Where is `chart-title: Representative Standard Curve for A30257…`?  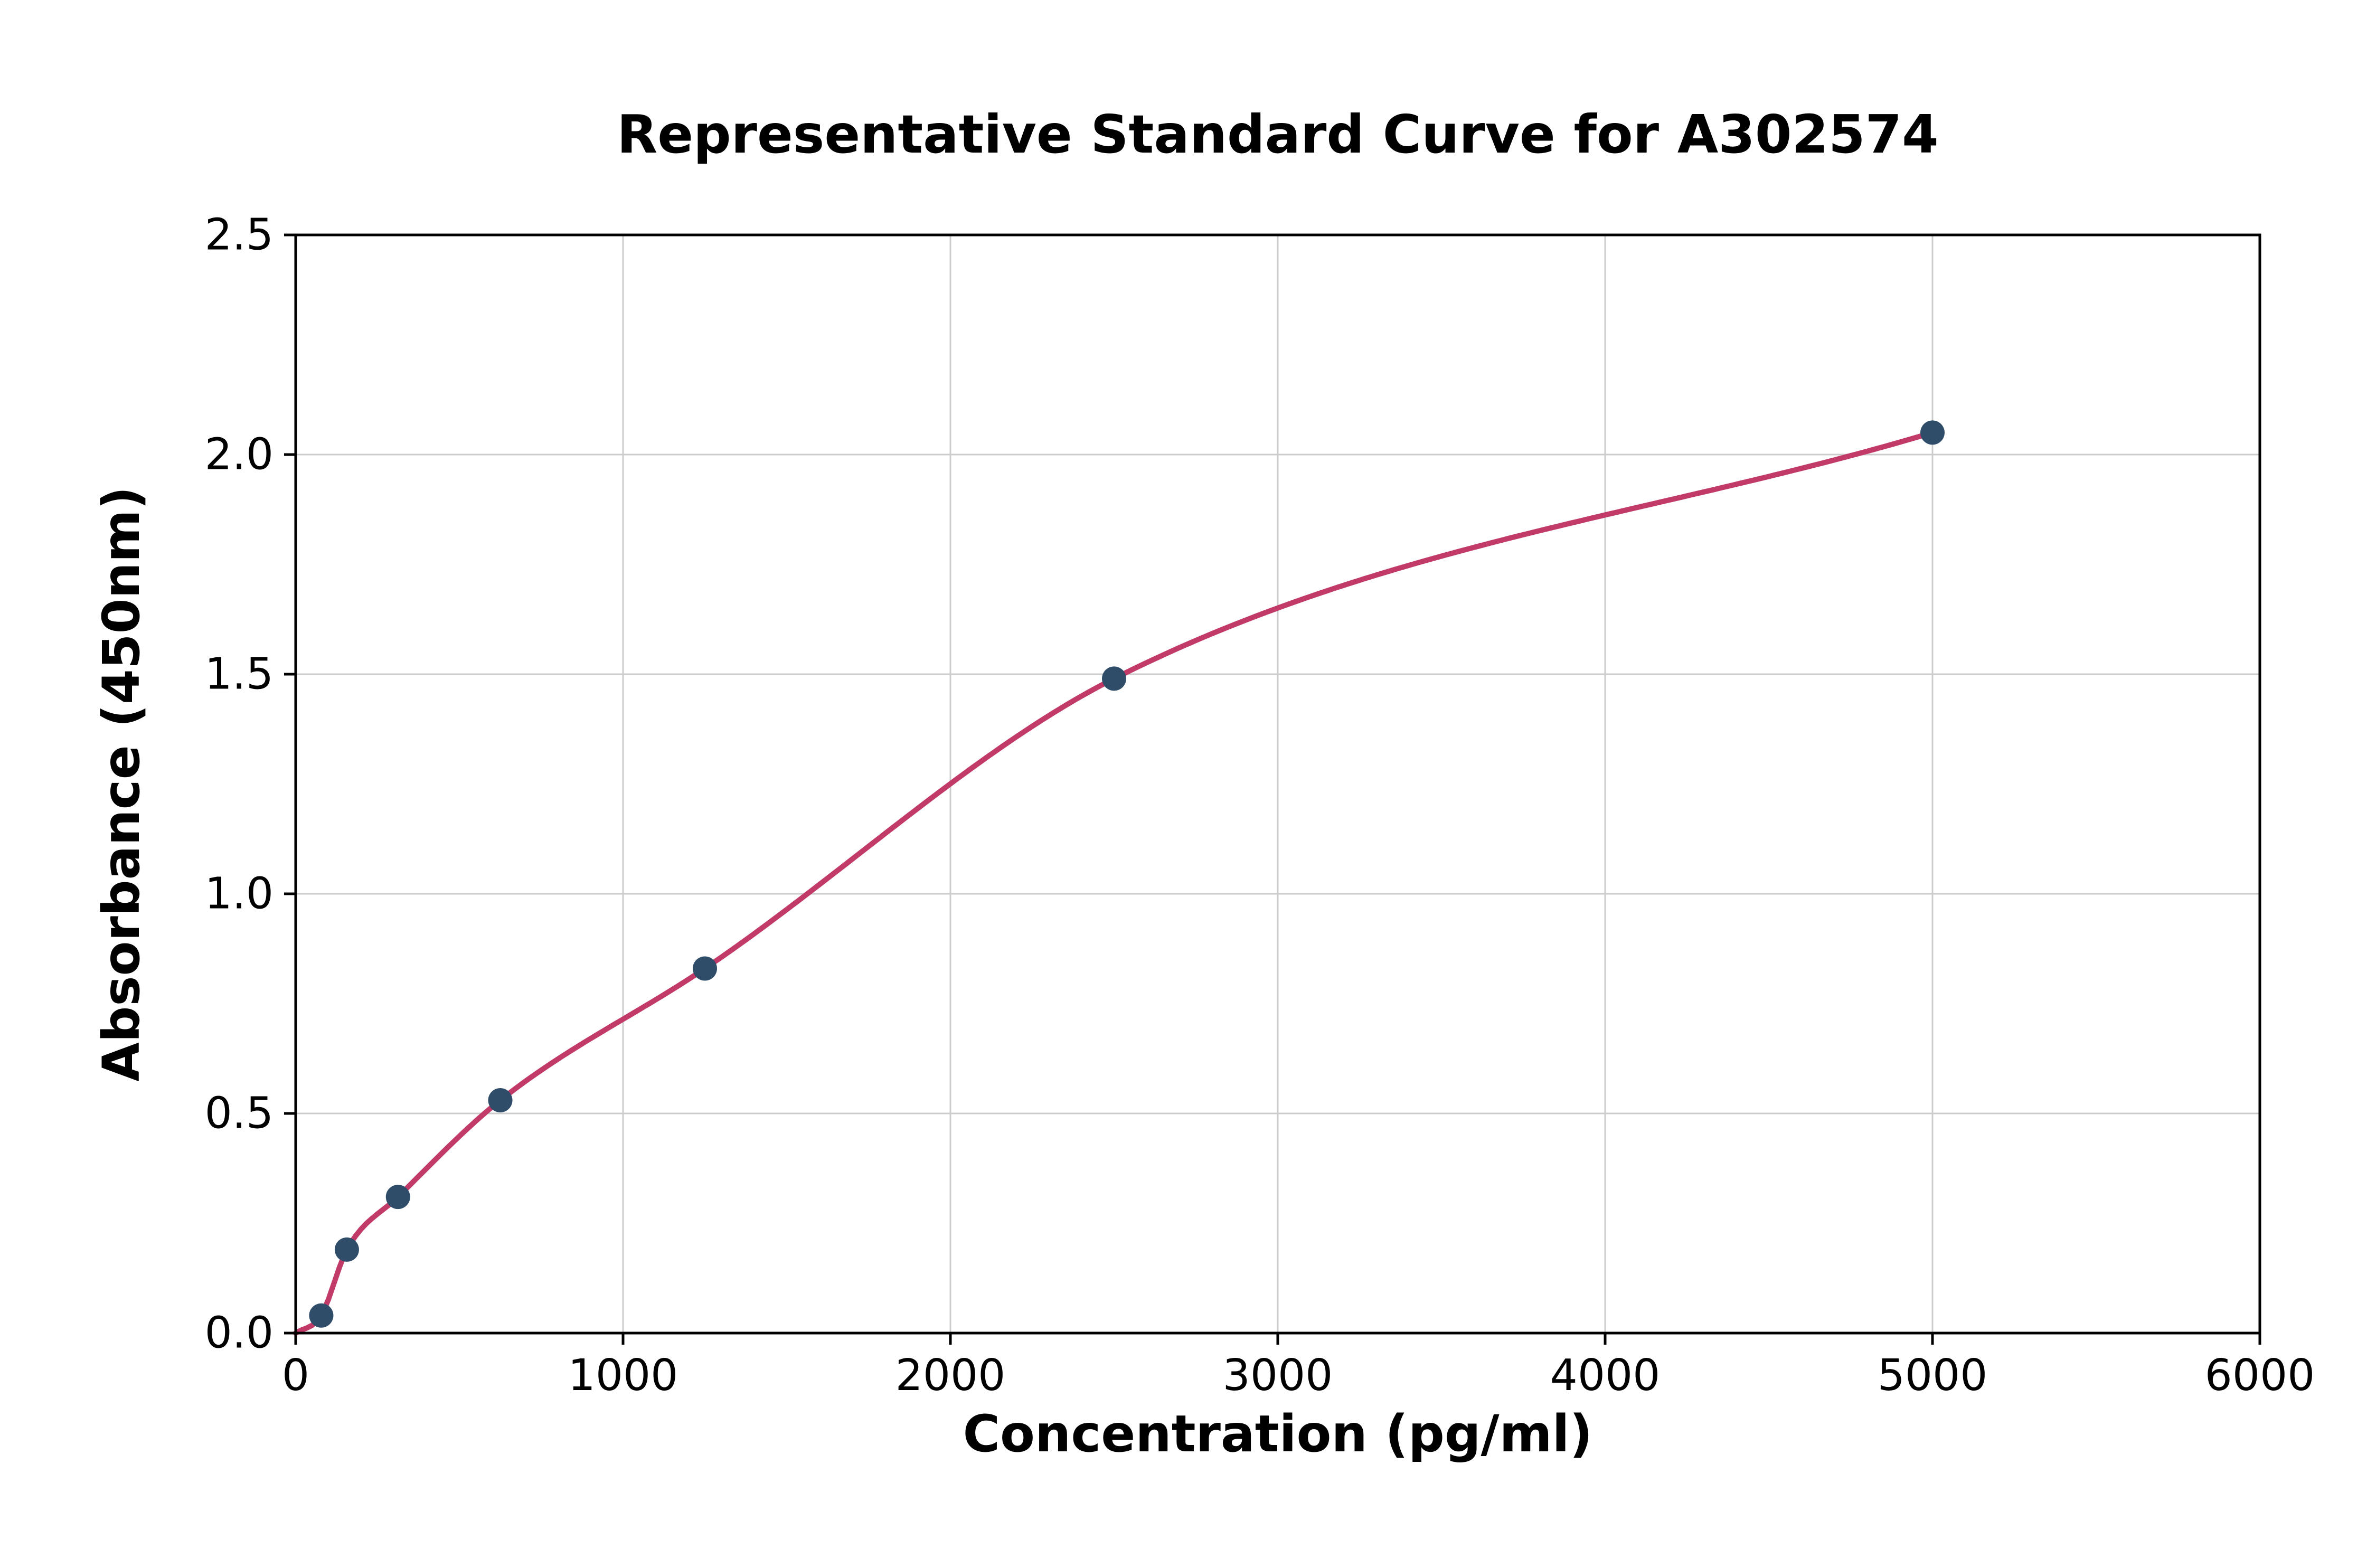 chart-title: Representative Standard Curve for A30257… is located at coordinates (1278, 134).